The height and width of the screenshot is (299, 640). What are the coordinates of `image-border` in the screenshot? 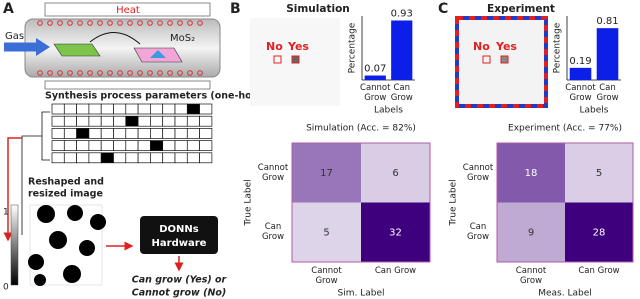 It's located at (501, 62).